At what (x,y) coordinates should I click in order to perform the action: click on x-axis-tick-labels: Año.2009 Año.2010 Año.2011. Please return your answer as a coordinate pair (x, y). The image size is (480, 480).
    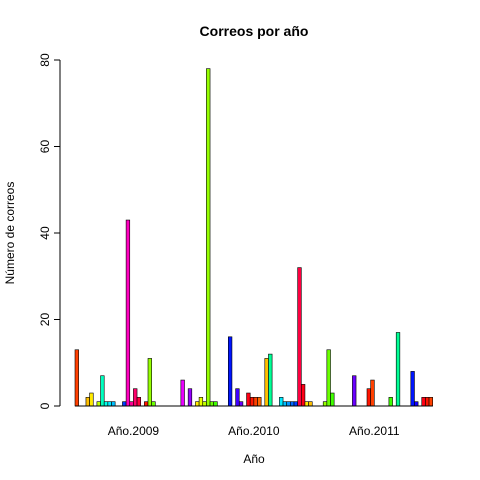
    Looking at the image, I should click on (254, 431).